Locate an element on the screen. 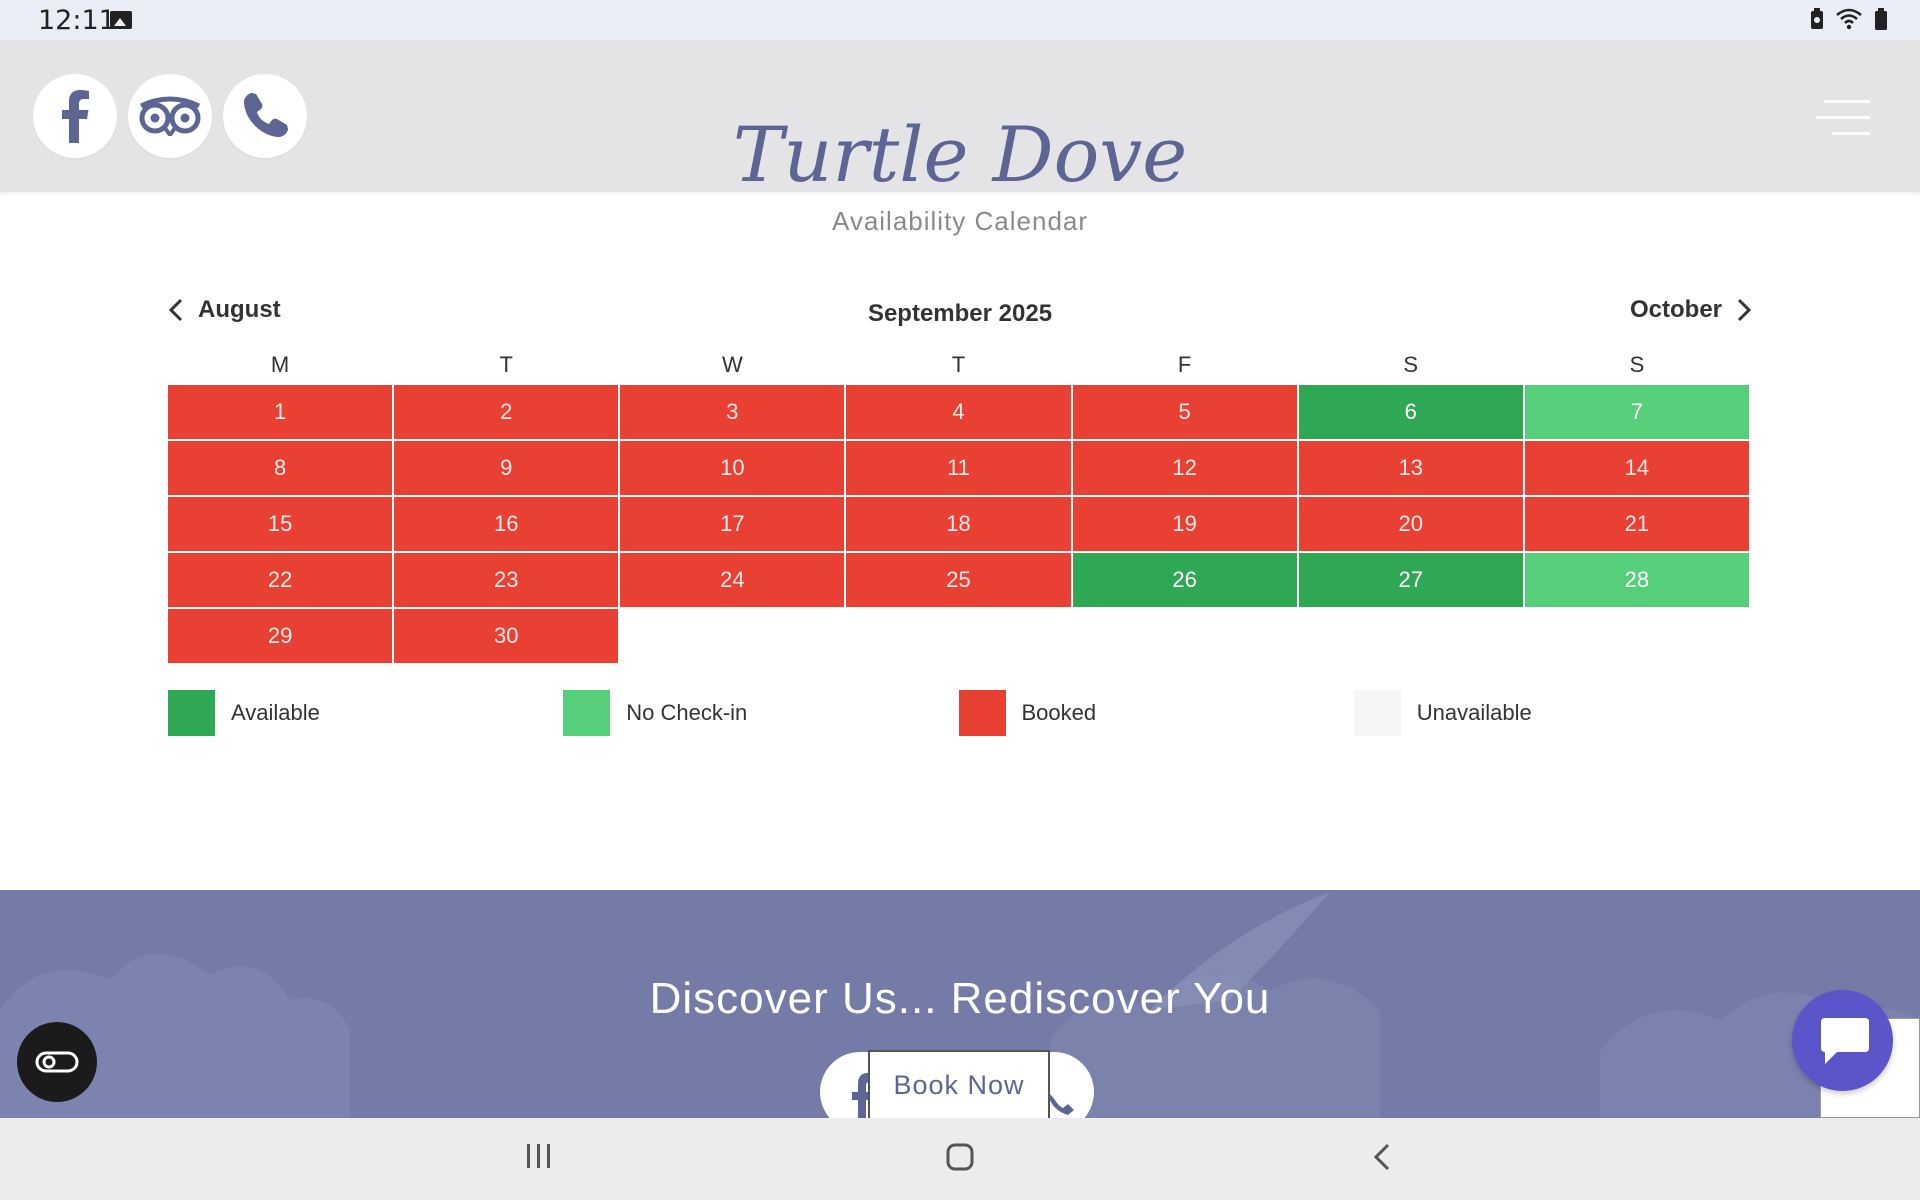 The image size is (1920, 1200). phone-link is located at coordinates (265, 116).